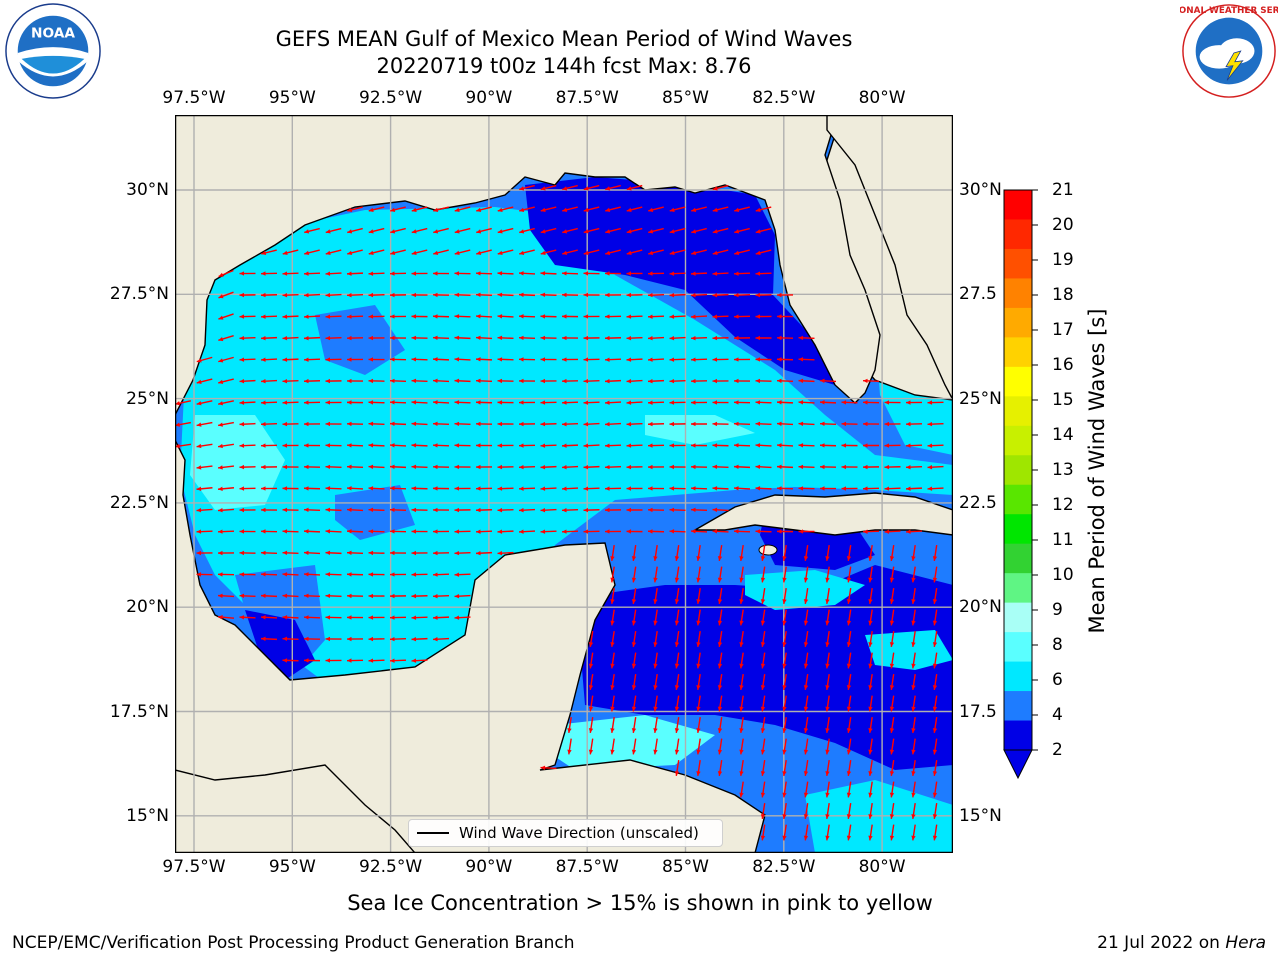  What do you see at coordinates (784, 867) in the screenshot?
I see `lon-tick-bottom: 82.5°W` at bounding box center [784, 867].